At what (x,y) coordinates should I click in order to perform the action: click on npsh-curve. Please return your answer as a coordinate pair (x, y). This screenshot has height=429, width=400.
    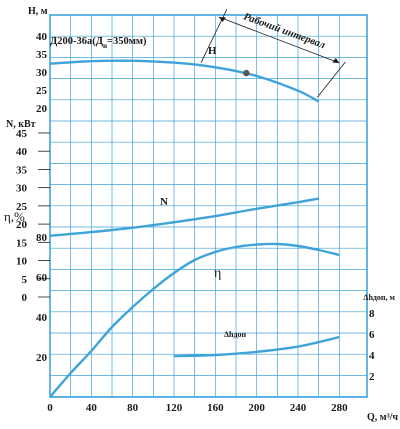
    Looking at the image, I should click on (256, 346).